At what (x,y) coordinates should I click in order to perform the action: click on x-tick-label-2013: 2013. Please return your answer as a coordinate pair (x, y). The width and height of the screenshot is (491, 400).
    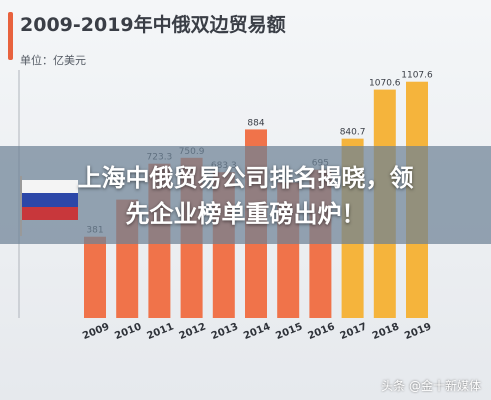
    Looking at the image, I should click on (225, 331).